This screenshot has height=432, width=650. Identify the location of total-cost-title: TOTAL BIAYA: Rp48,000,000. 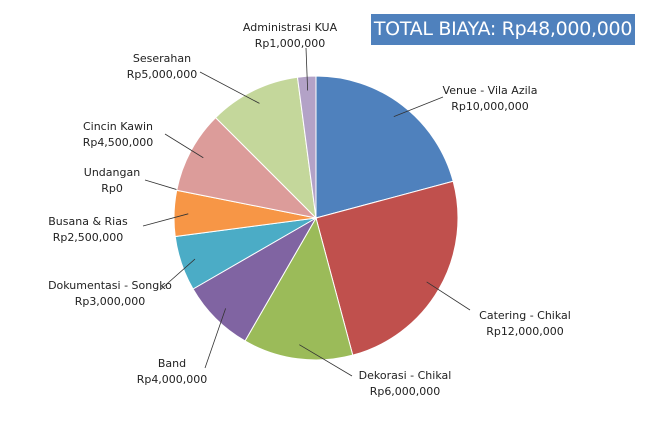
(503, 29).